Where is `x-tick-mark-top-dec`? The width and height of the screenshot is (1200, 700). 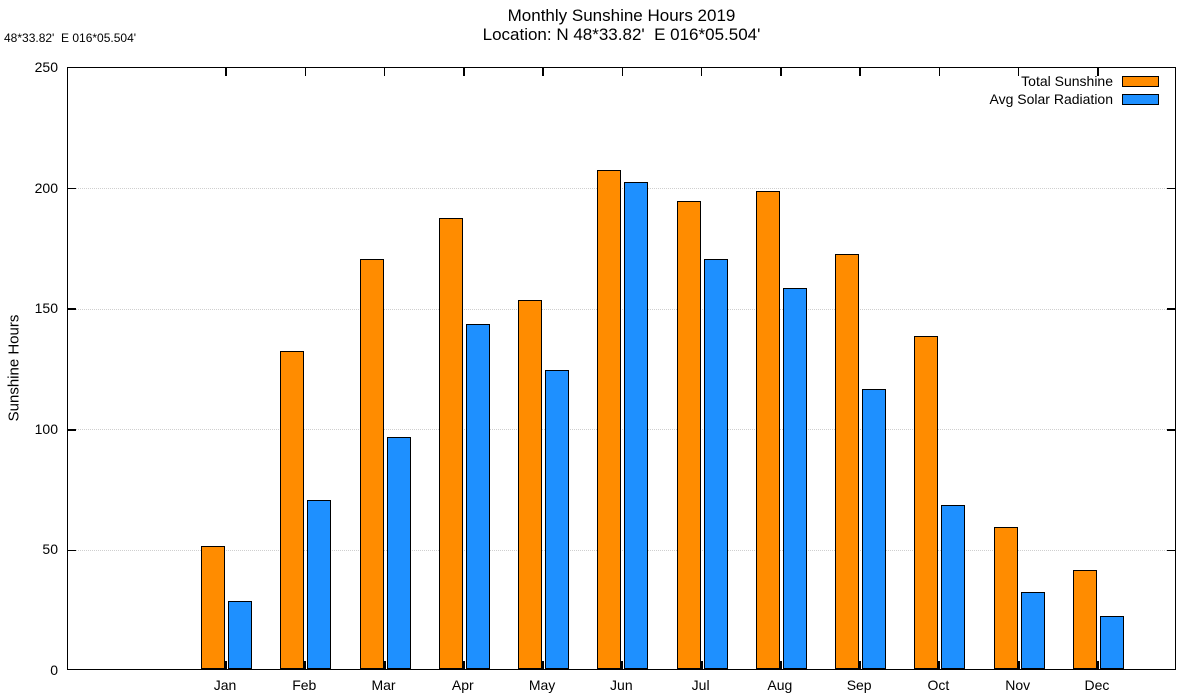
x-tick-mark-top-dec is located at coordinates (1098, 72).